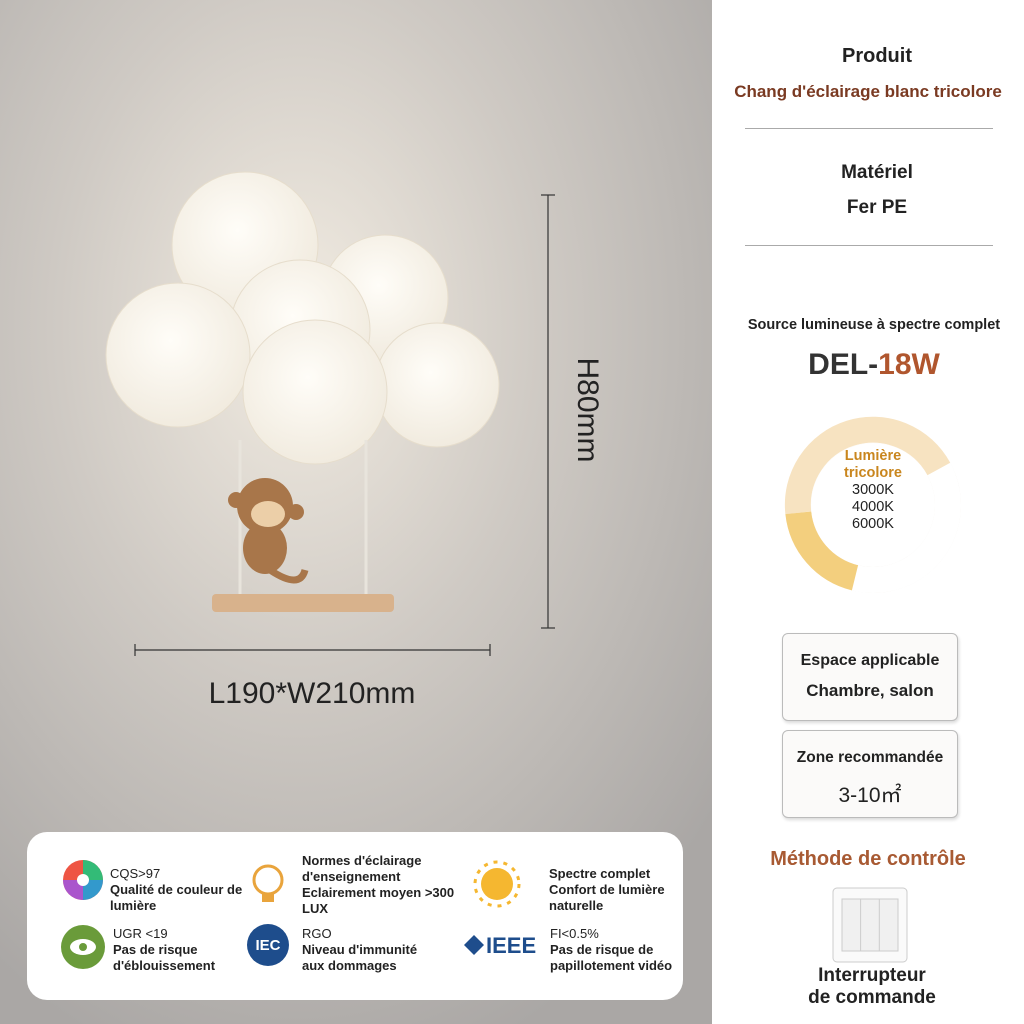 The image size is (1024, 1024). Describe the element at coordinates (870, 795) in the screenshot. I see `area-value: 3-10㎡` at that location.